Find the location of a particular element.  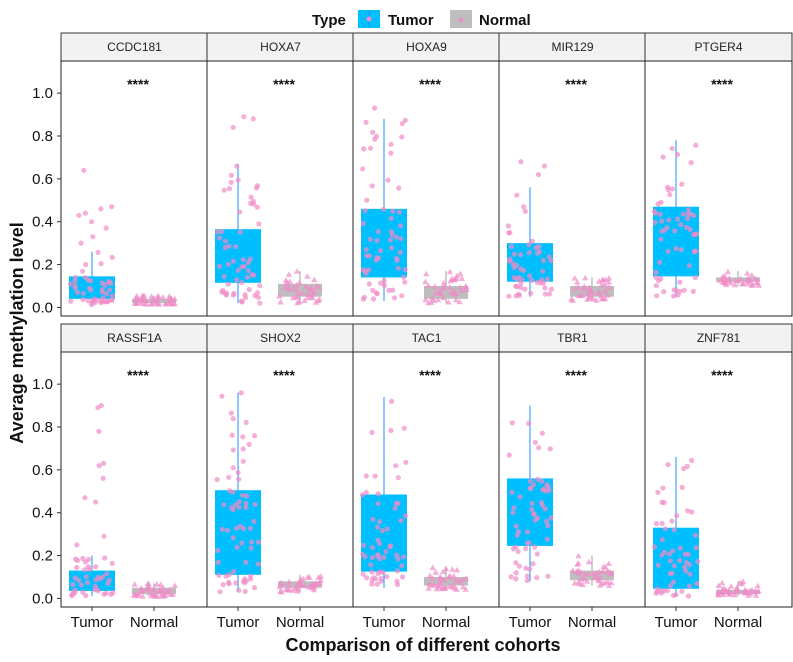

normal-group-tac1 is located at coordinates (446, 578).